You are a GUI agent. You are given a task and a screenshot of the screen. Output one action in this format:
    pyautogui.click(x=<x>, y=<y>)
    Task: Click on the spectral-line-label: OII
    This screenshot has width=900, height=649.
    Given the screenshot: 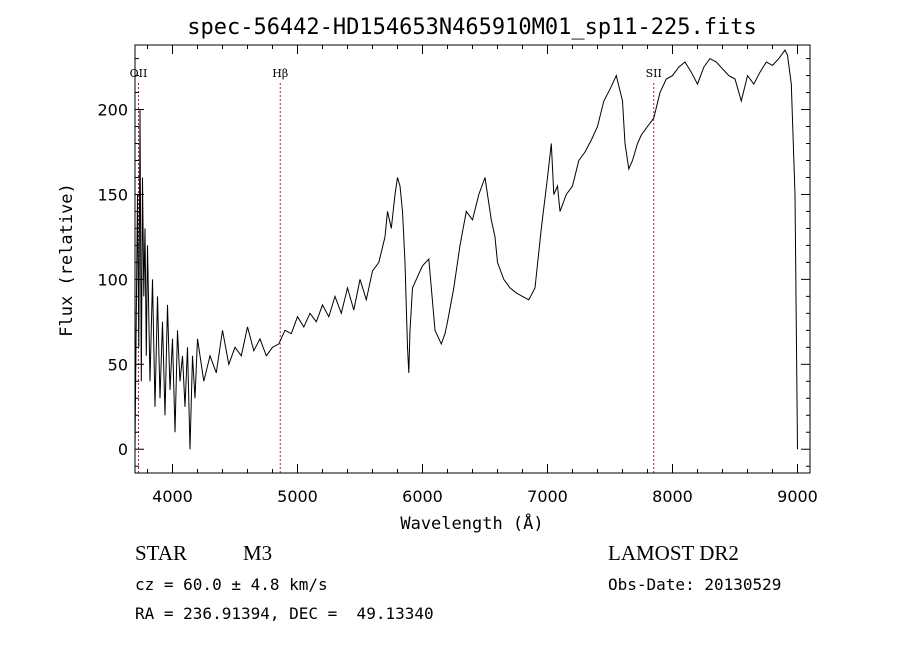 What is the action you would take?
    pyautogui.click(x=139, y=73)
    